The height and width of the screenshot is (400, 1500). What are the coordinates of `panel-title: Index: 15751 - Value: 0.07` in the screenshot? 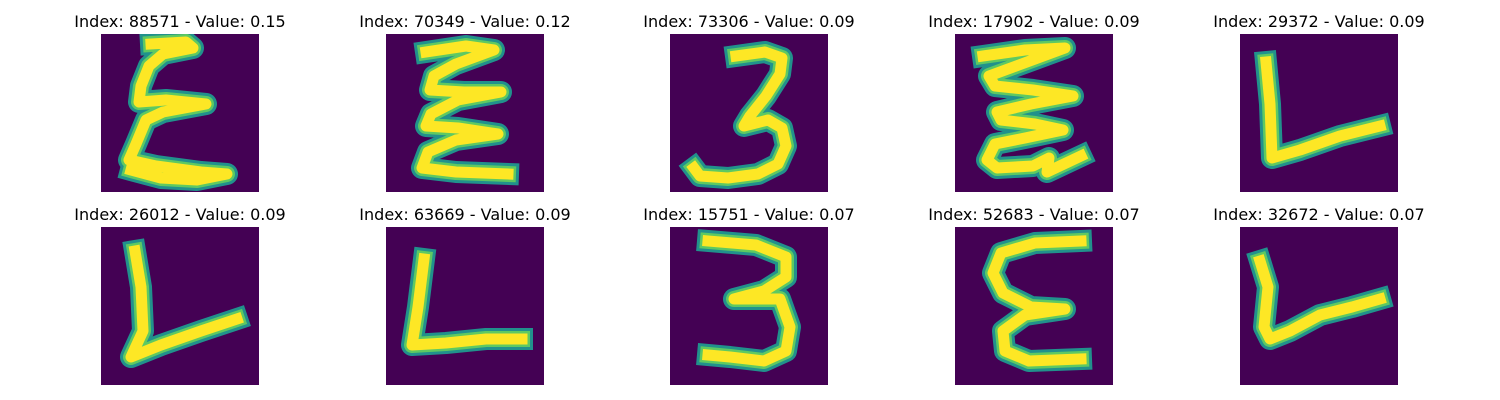 It's located at (749, 214).